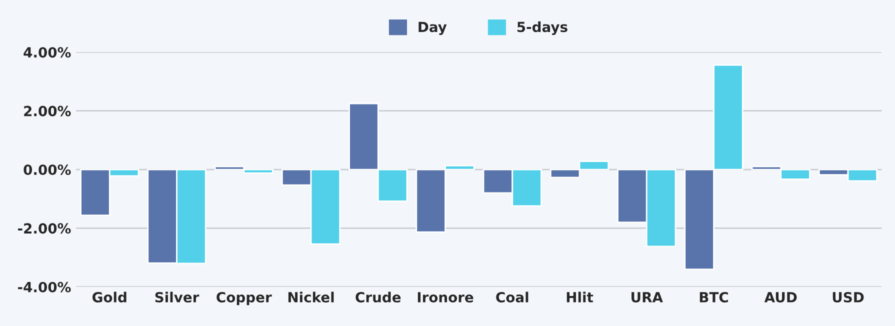  I want to click on x-tick-label: Nickel, so click(311, 297).